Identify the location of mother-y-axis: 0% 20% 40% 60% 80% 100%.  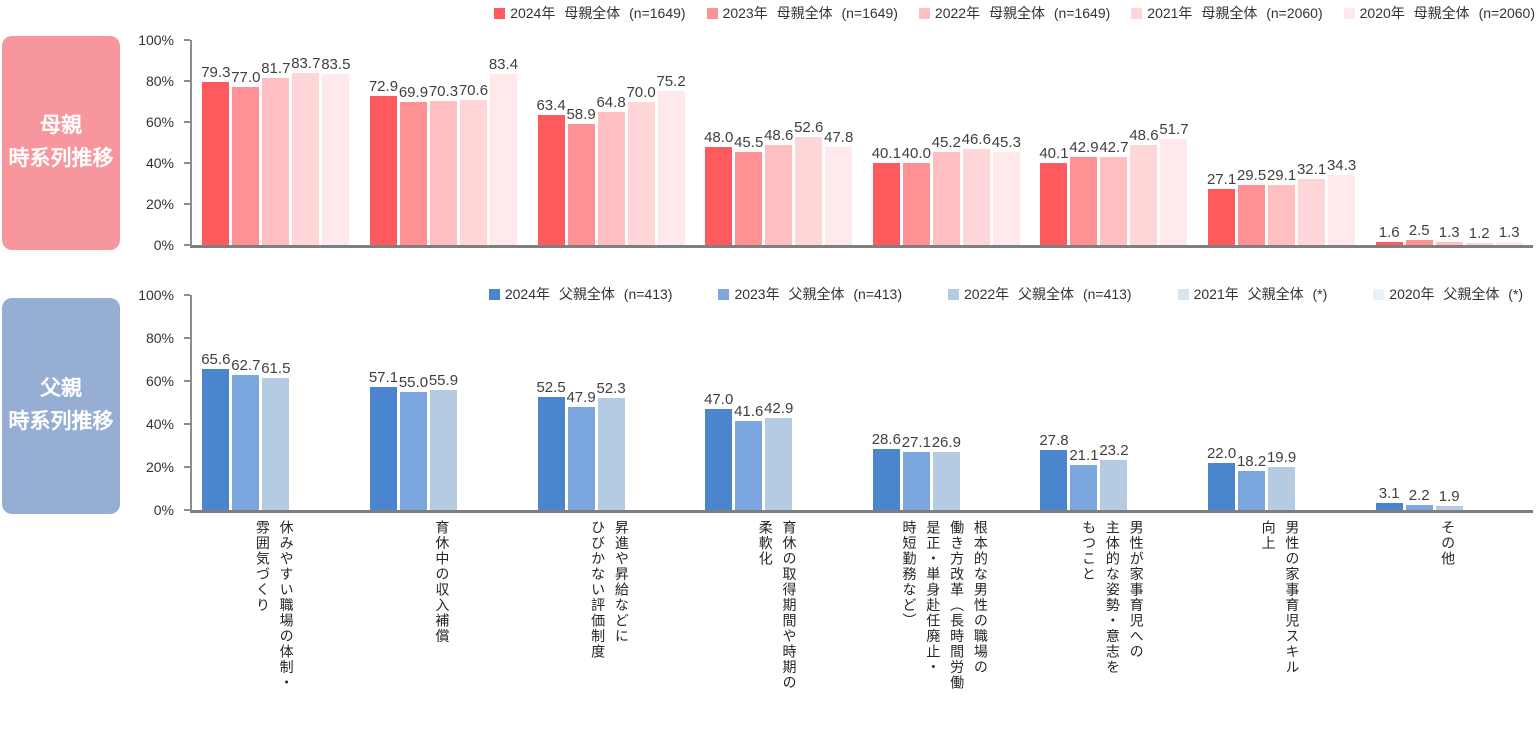
(91, 142).